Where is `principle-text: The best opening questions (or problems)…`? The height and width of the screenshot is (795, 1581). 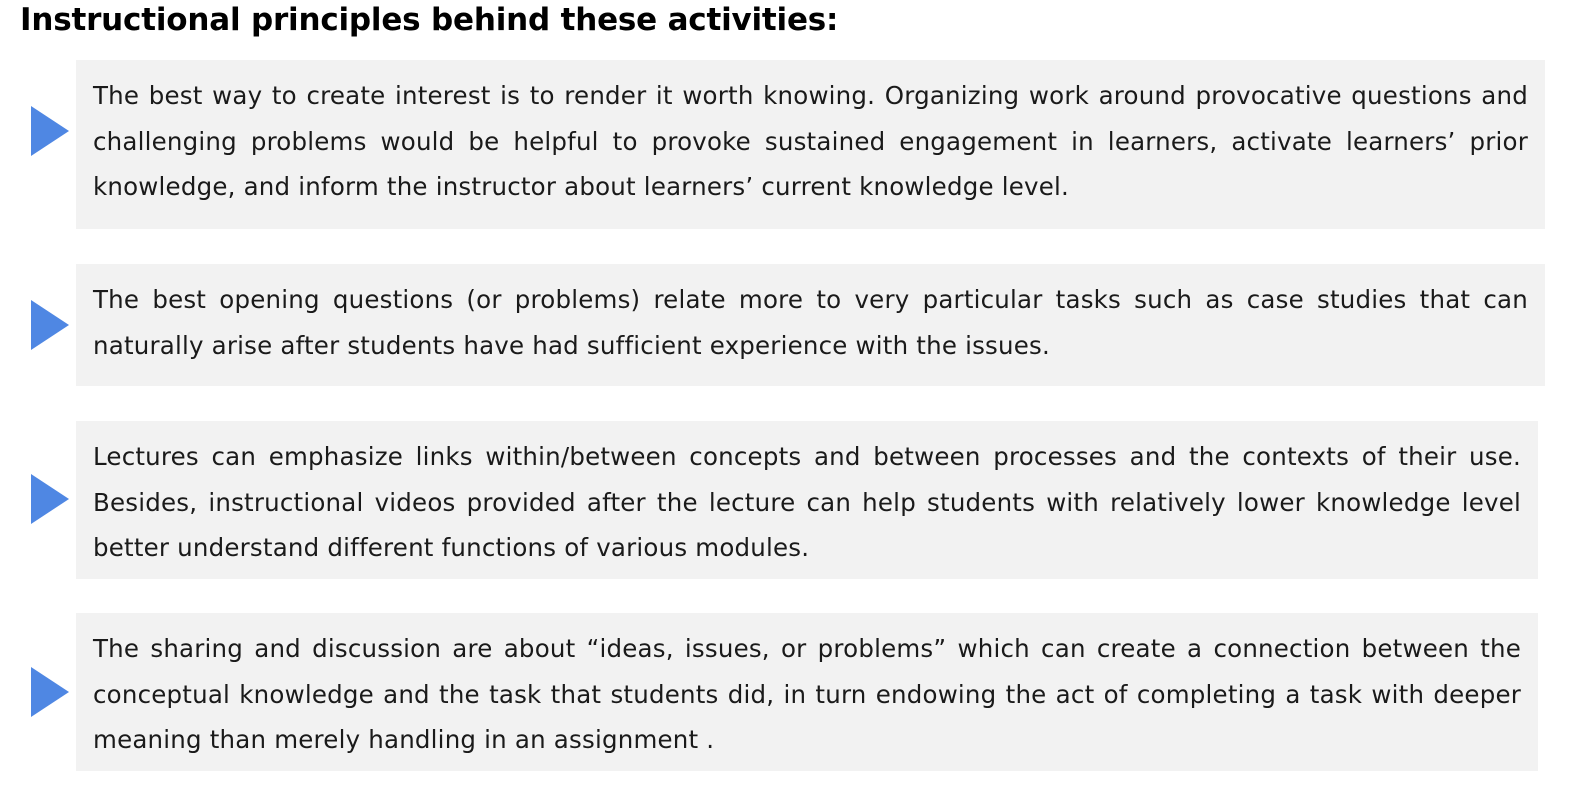 principle-text: The best opening questions (or problems)… is located at coordinates (810, 322).